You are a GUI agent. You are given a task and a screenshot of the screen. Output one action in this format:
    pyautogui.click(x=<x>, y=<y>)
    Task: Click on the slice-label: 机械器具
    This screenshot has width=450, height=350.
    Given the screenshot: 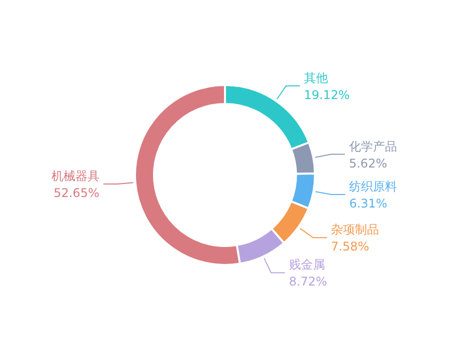 What is the action you would take?
    pyautogui.click(x=75, y=175)
    